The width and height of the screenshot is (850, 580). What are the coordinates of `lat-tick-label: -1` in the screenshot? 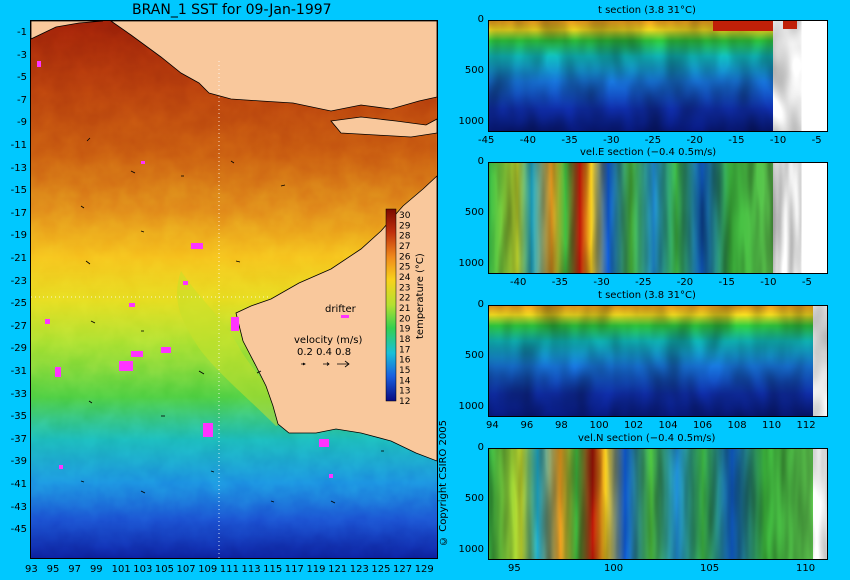 It's located at (22, 32).